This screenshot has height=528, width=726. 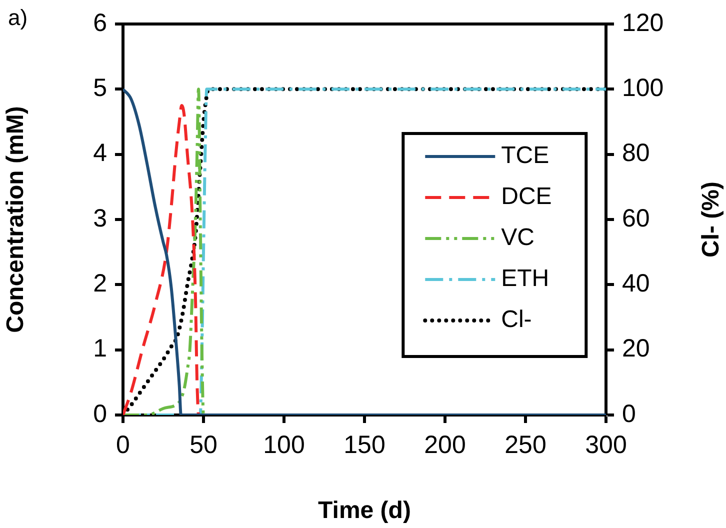 What do you see at coordinates (16, 219) in the screenshot?
I see `y-axis-title: Concentration (mM)` at bounding box center [16, 219].